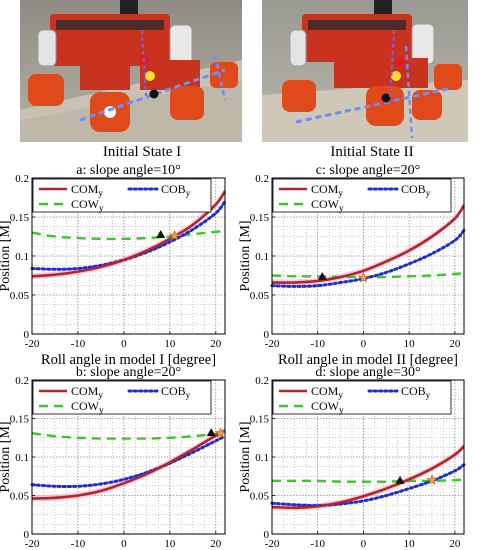  What do you see at coordinates (142, 152) in the screenshot?
I see `caption-initial-state-1: Initial State I` at bounding box center [142, 152].